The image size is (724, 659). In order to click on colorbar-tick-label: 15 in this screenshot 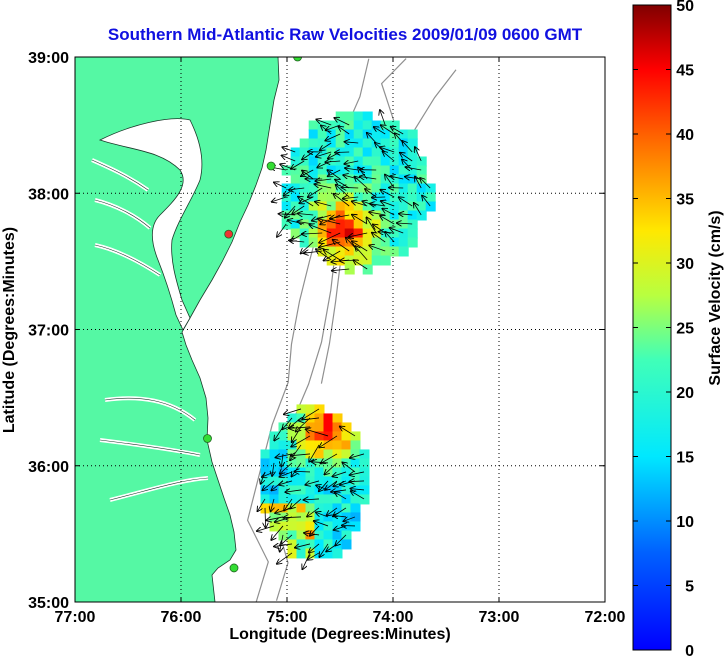, I will do `click(685, 458)`.